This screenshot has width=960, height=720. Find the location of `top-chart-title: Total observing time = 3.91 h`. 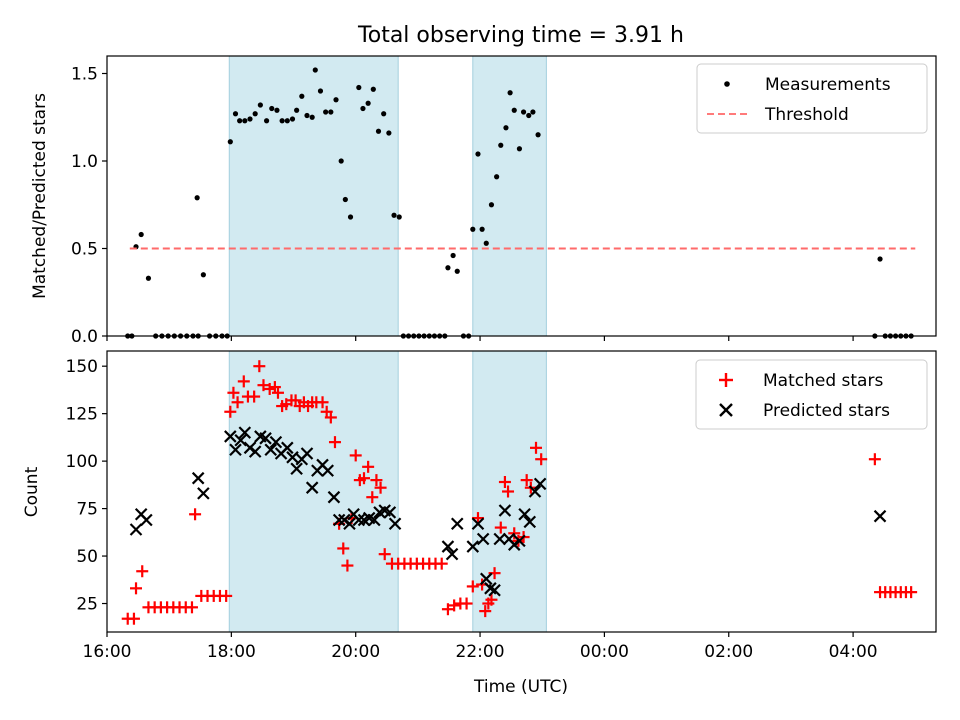

top-chart-title: Total observing time = 3.91 h is located at coordinates (520, 35).